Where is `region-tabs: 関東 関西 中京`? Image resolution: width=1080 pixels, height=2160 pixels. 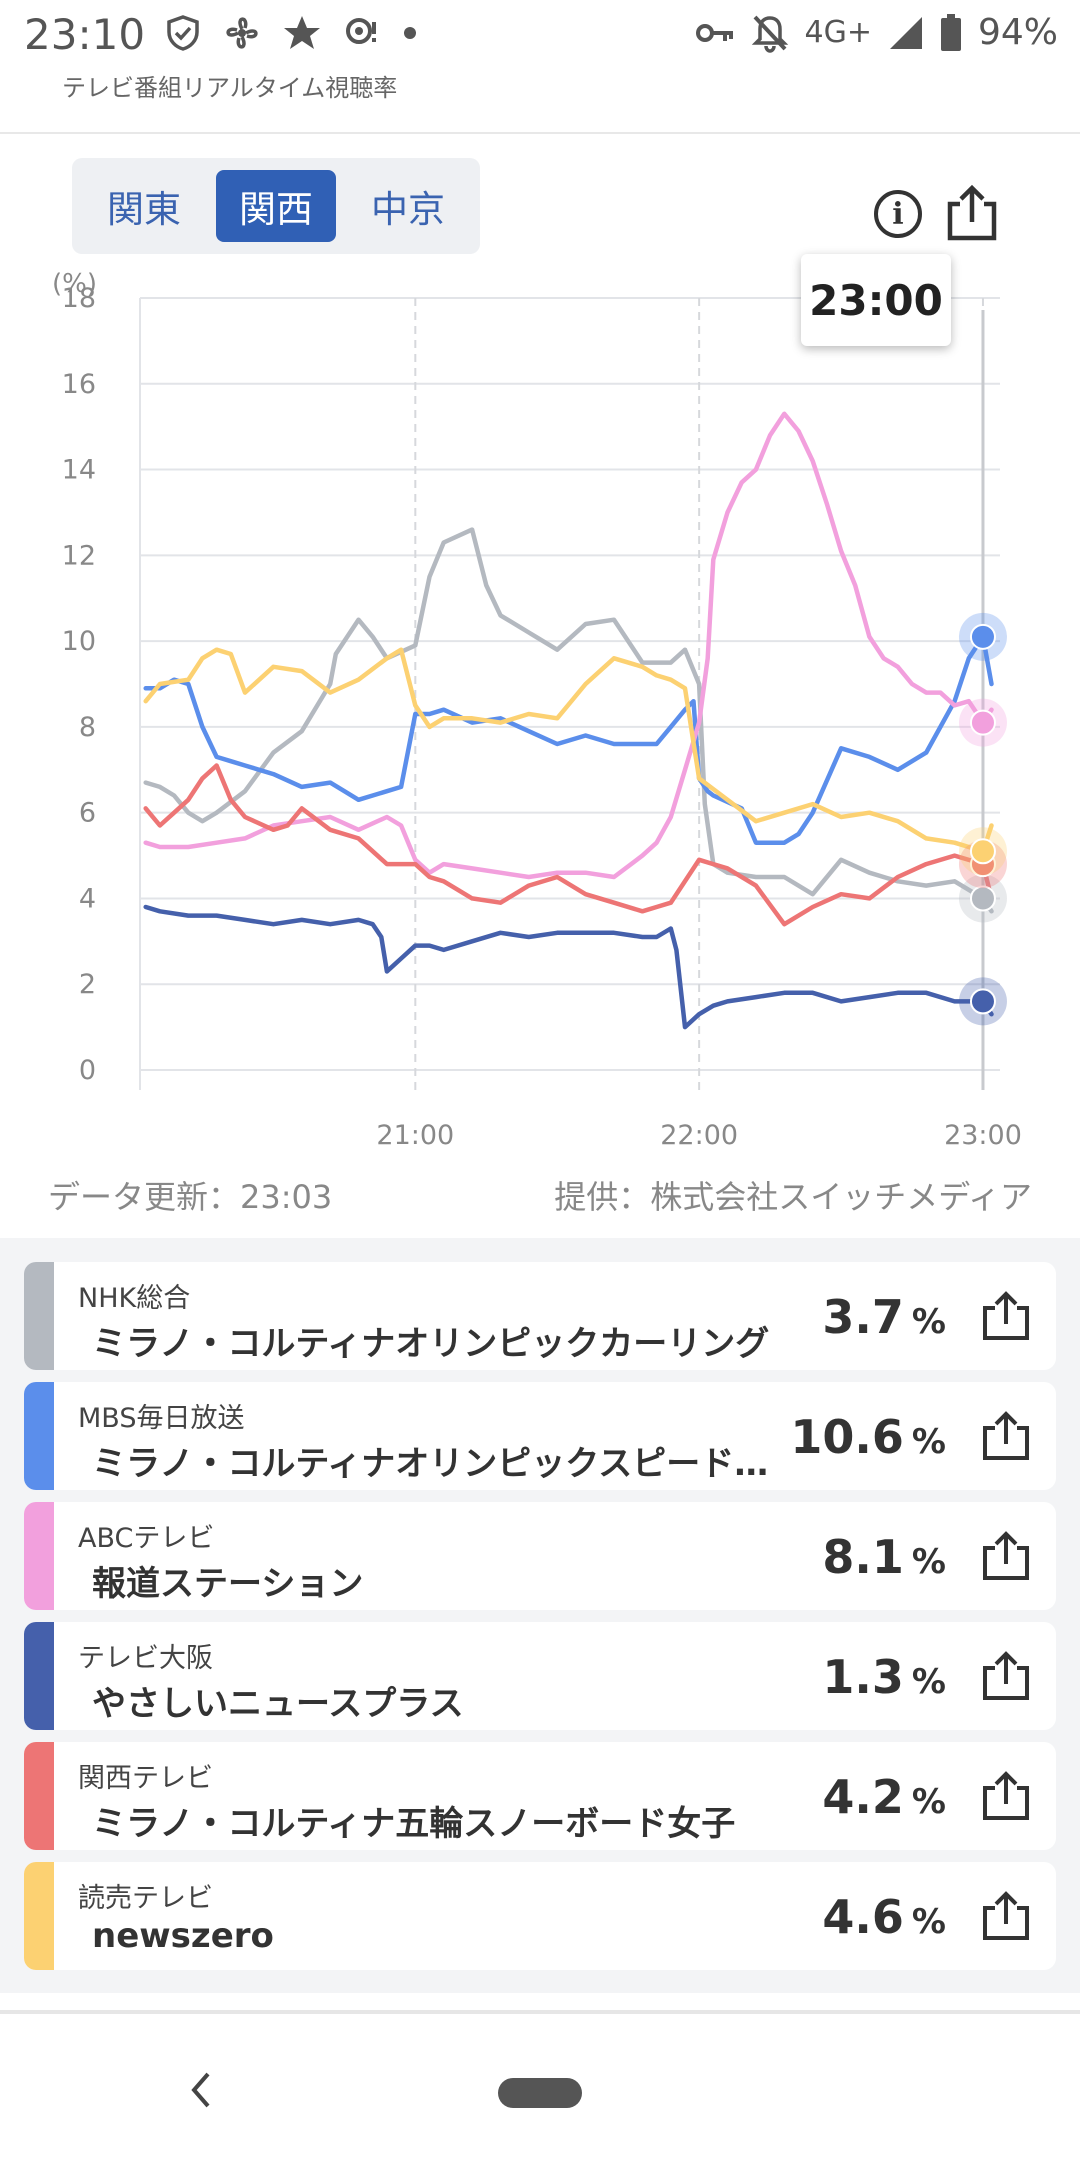 region-tabs: 関東 関西 中京 is located at coordinates (276, 206).